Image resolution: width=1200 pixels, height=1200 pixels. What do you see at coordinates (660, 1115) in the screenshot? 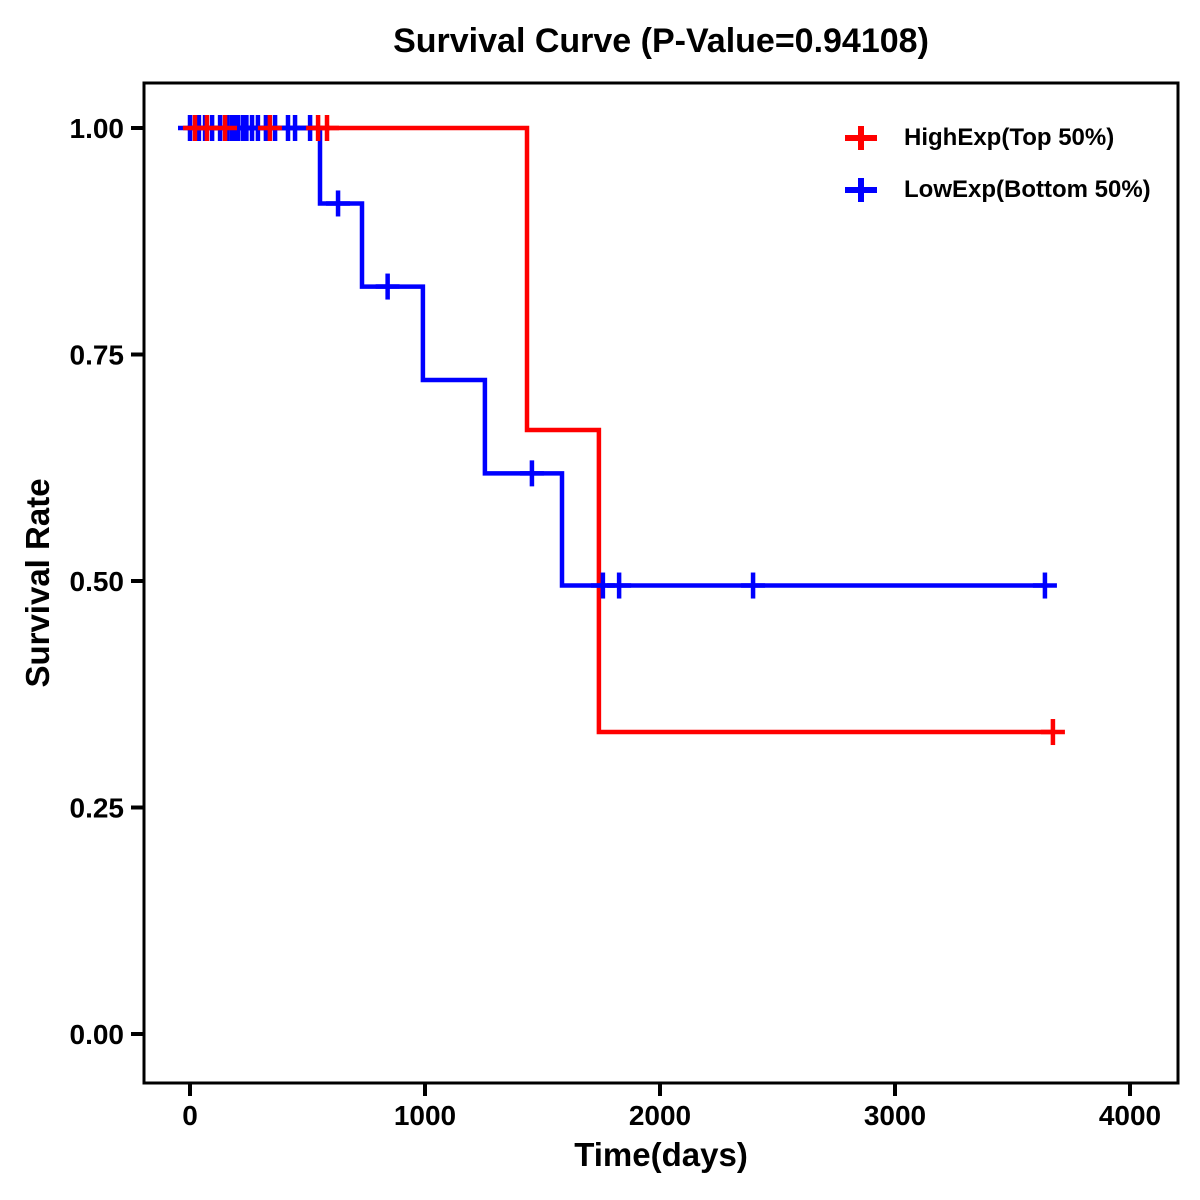
I see `x-axis-tick-label: 2000` at bounding box center [660, 1115].